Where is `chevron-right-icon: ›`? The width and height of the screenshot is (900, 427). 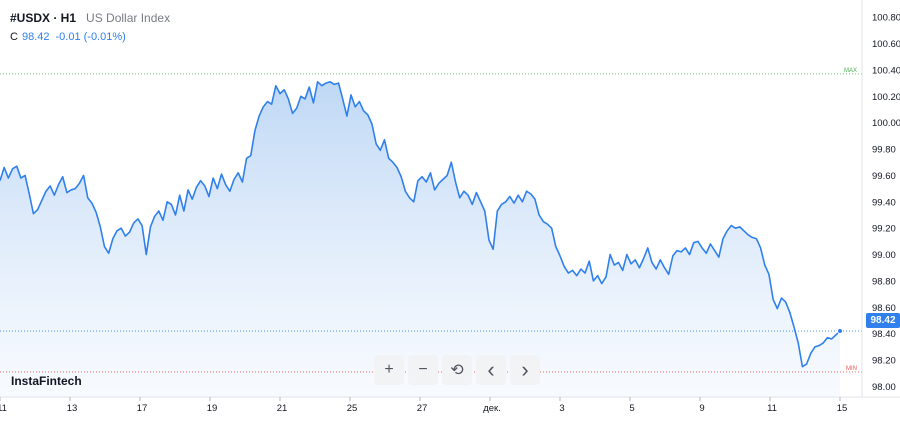
chevron-right-icon: › is located at coordinates (525, 369).